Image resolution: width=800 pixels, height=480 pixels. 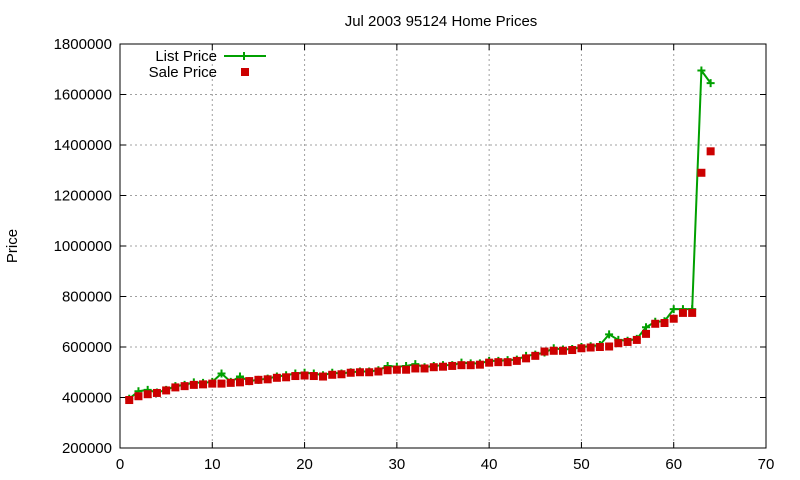 What do you see at coordinates (83, 246) in the screenshot?
I see `y-tick-label: 1000000` at bounding box center [83, 246].